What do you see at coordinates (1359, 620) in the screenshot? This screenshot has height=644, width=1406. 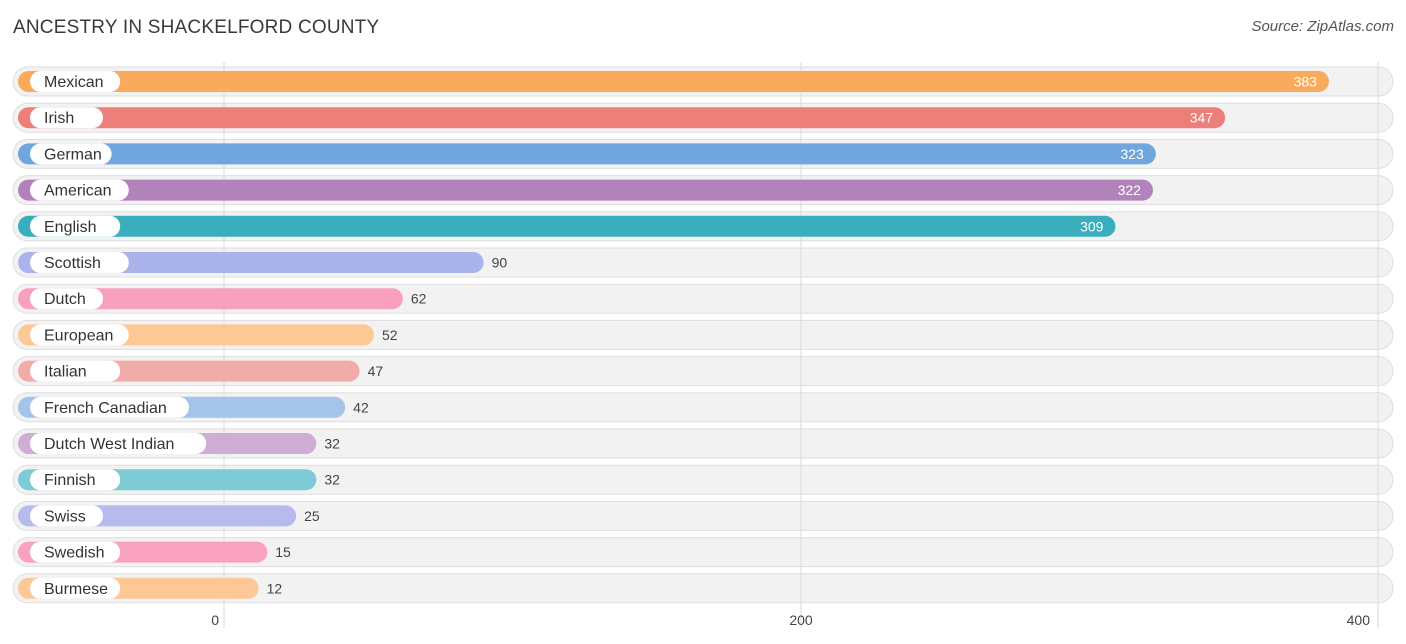 I see `tick-label: 400` at bounding box center [1359, 620].